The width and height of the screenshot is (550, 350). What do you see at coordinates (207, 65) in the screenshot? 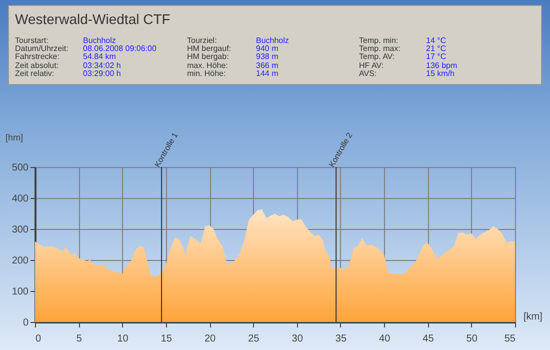
I see `text: max. Höhe:` at bounding box center [207, 65].